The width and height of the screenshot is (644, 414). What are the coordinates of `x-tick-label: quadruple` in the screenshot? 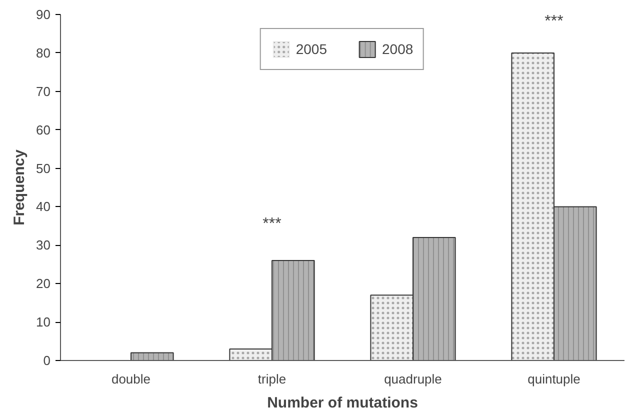 It's located at (413, 379).